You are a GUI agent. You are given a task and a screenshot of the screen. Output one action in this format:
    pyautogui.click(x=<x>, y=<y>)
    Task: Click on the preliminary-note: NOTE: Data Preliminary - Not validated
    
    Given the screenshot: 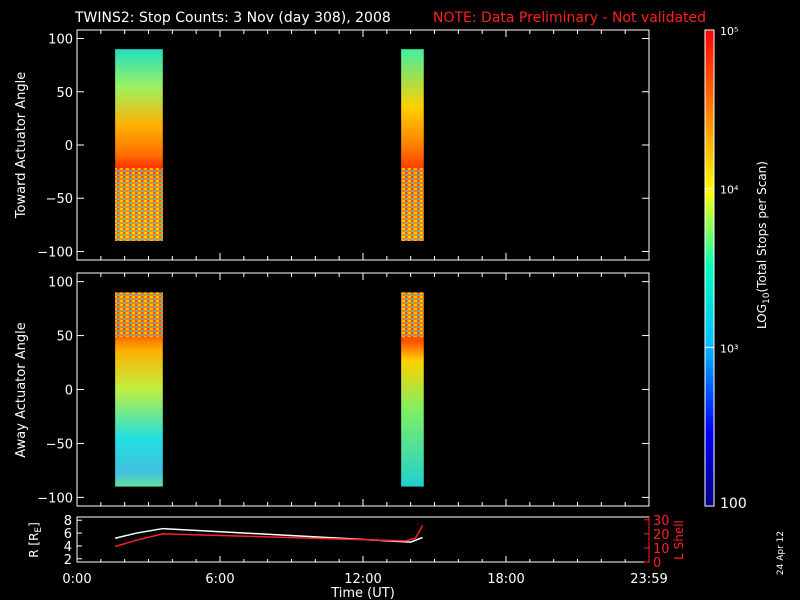 What is the action you would take?
    pyautogui.click(x=569, y=18)
    